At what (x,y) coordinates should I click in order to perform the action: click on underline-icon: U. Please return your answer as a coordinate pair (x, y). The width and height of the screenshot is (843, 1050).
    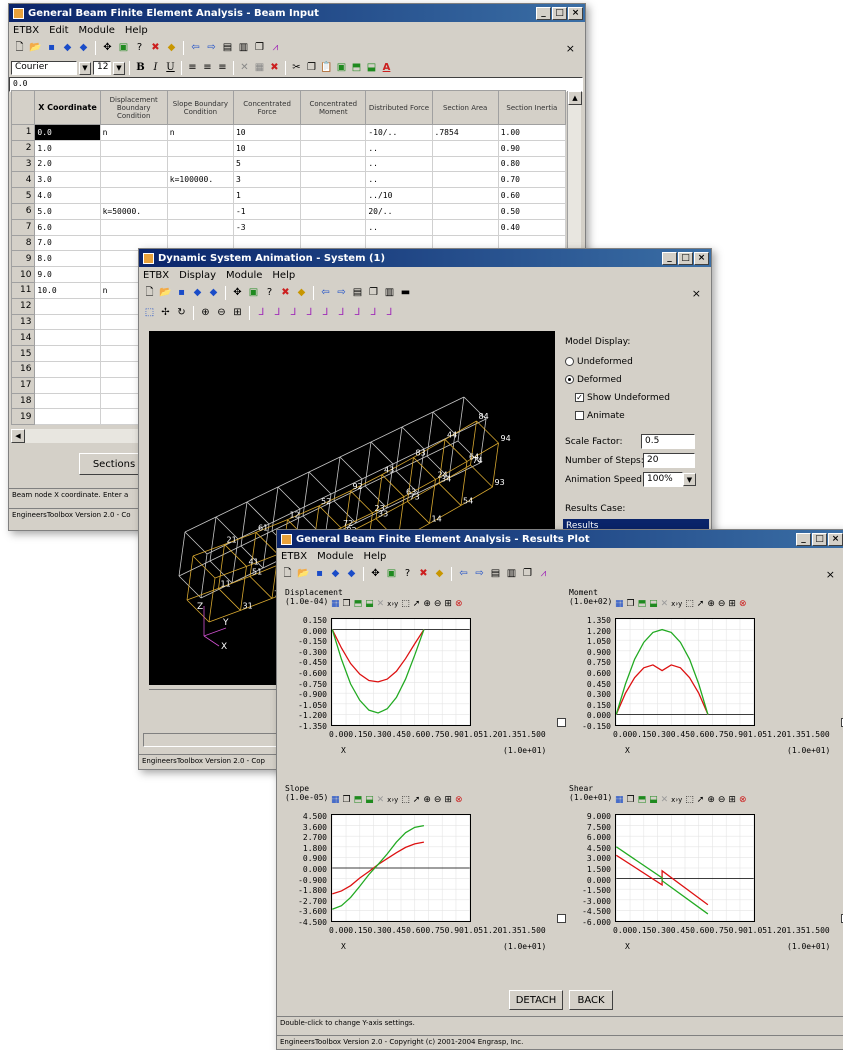
    Looking at the image, I should click on (170, 67).